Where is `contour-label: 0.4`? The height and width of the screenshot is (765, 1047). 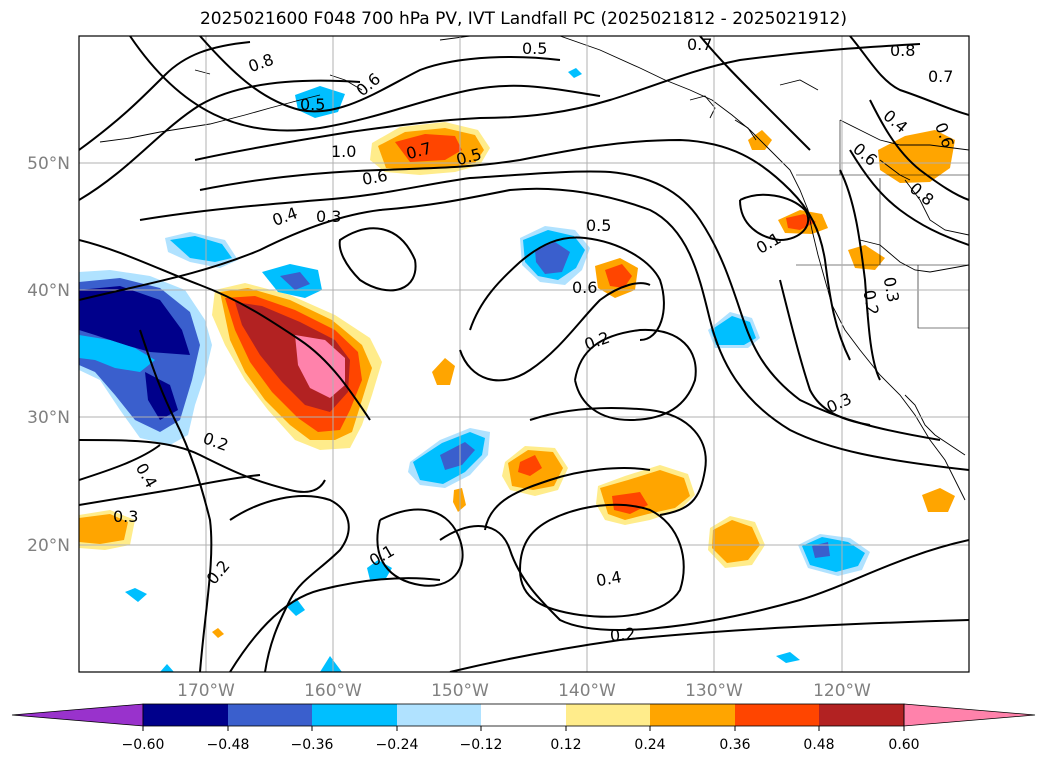 contour-label: 0.4 is located at coordinates (609, 578).